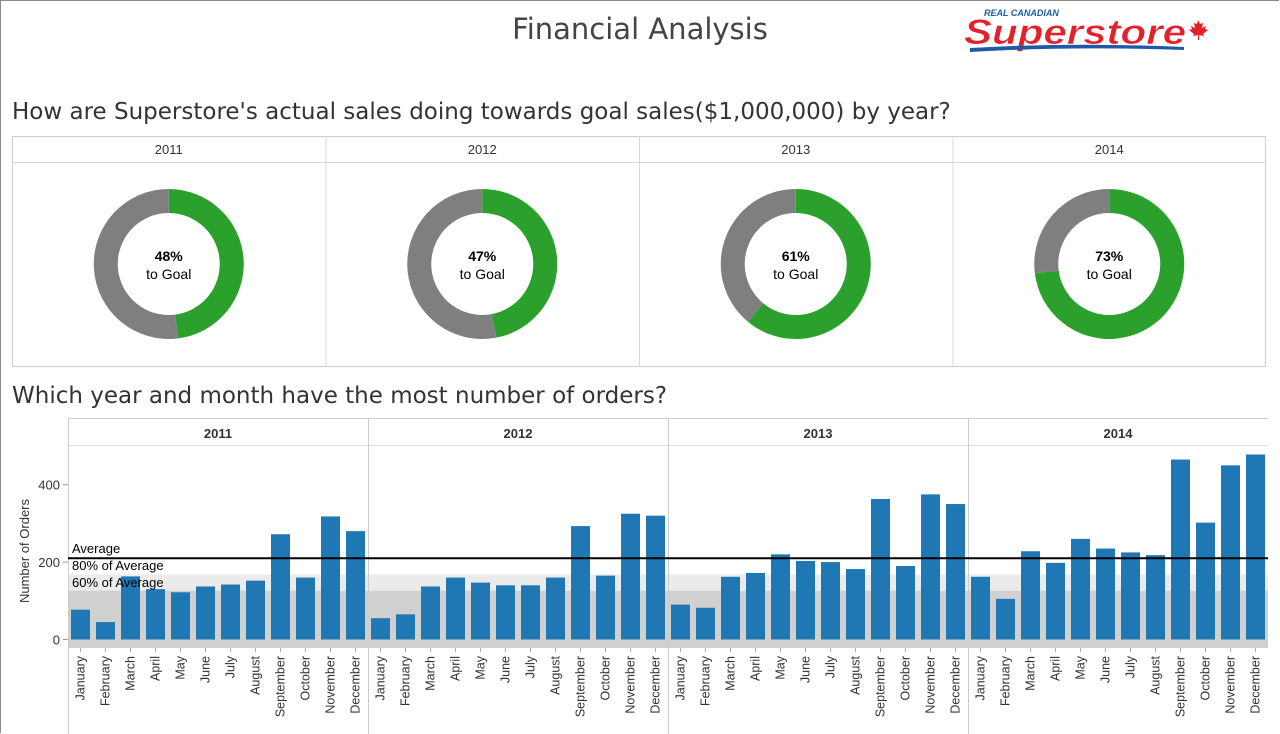  Describe the element at coordinates (1021, 13) in the screenshot. I see `logo-top-text: REAL CANADIAN` at that location.